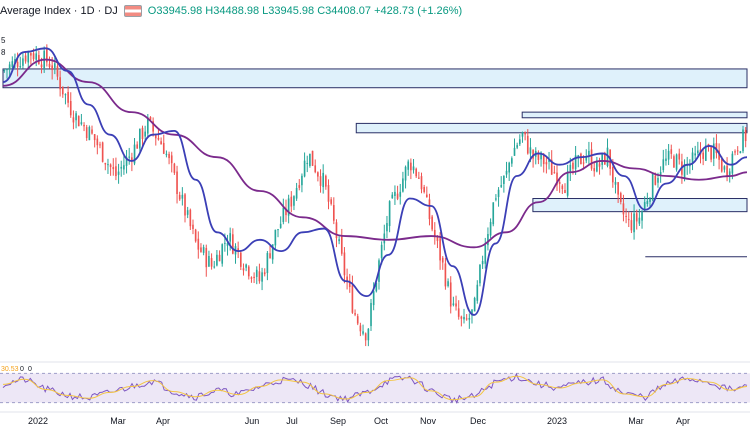 The height and width of the screenshot is (435, 750). What do you see at coordinates (3, 52) in the screenshot?
I see `left-label-1: 8` at bounding box center [3, 52].